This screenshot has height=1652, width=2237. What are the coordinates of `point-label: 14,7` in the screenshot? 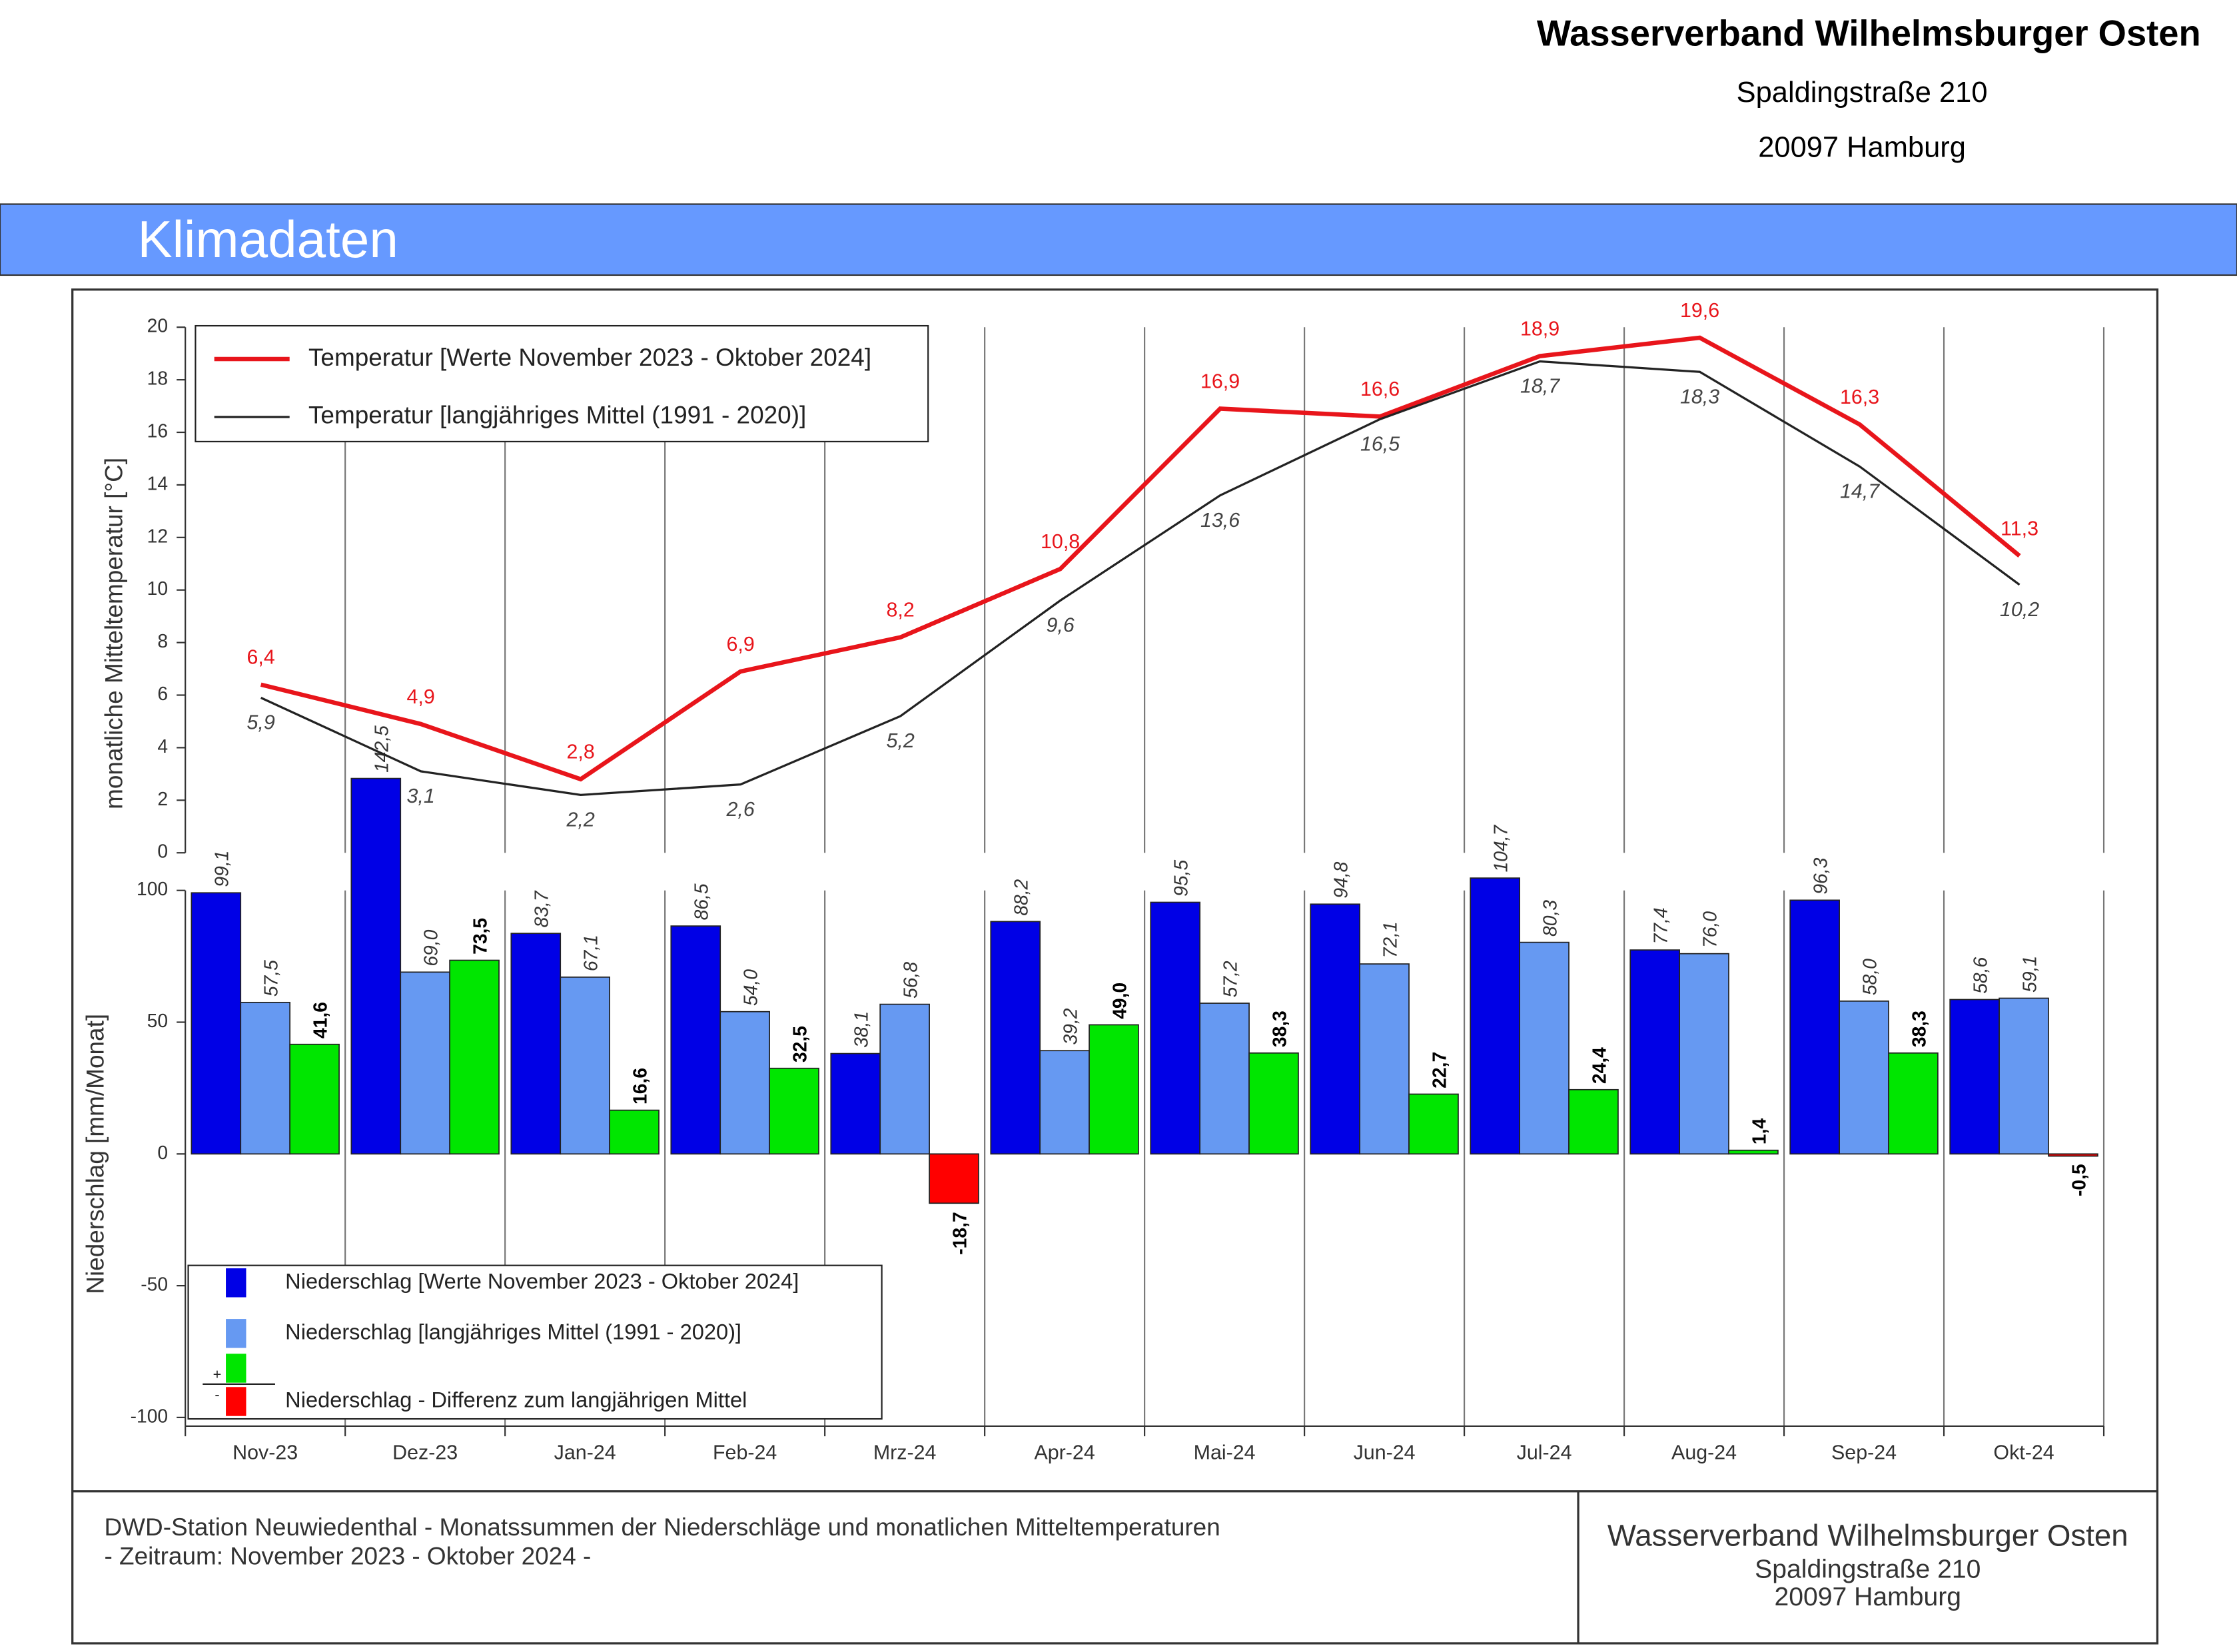 It's located at (1860, 491).